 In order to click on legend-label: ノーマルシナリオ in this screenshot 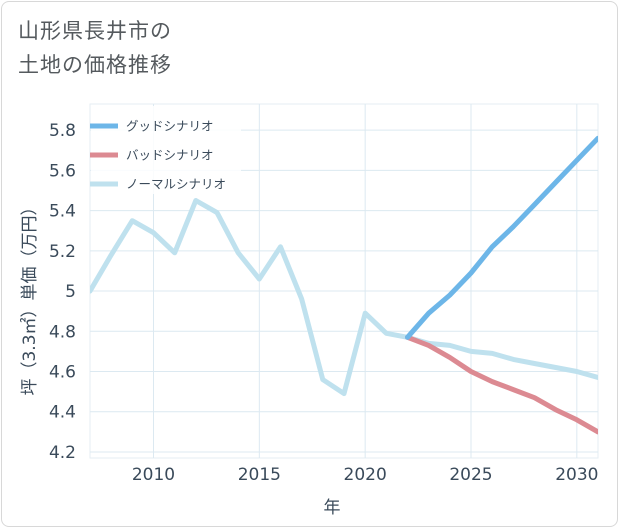, I will do `click(176, 184)`.